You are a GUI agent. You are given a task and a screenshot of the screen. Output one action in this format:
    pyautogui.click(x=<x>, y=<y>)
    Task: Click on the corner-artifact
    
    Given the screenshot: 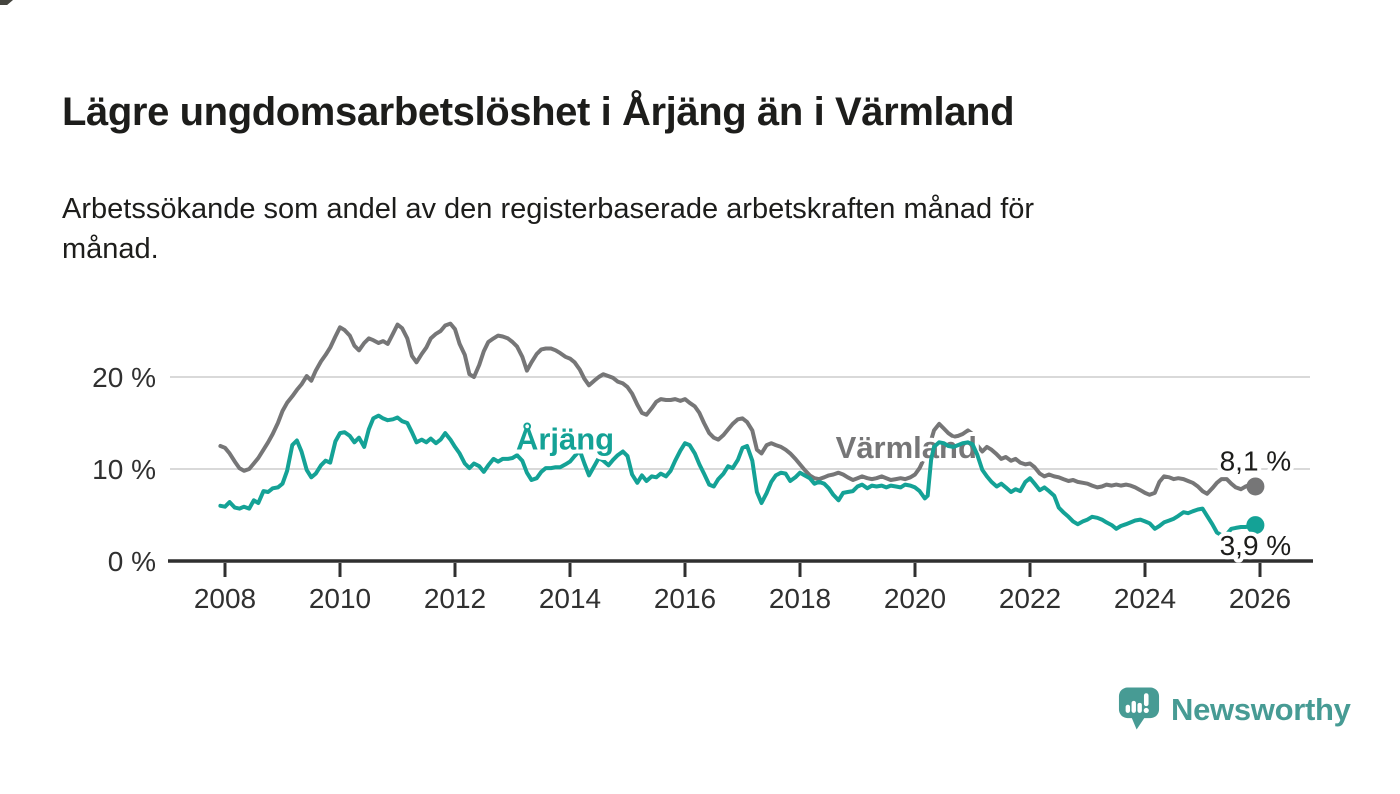 What is the action you would take?
    pyautogui.click(x=6, y=2)
    